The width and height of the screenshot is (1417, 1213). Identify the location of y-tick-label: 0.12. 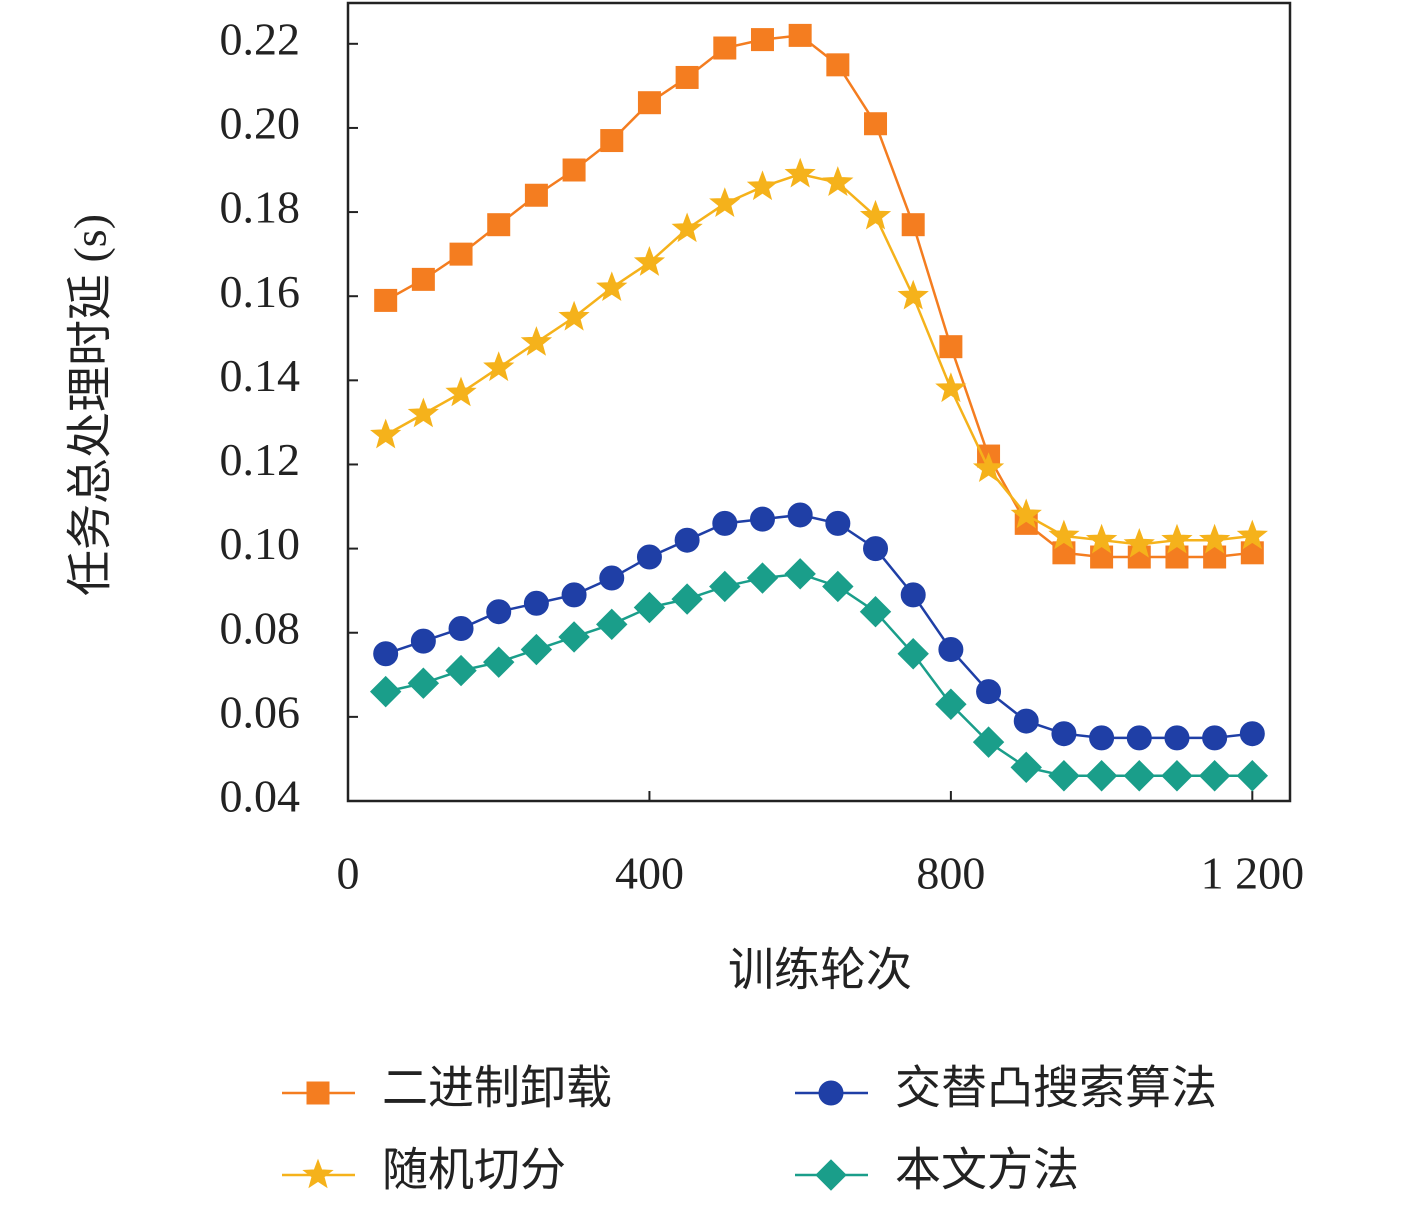
(260, 459).